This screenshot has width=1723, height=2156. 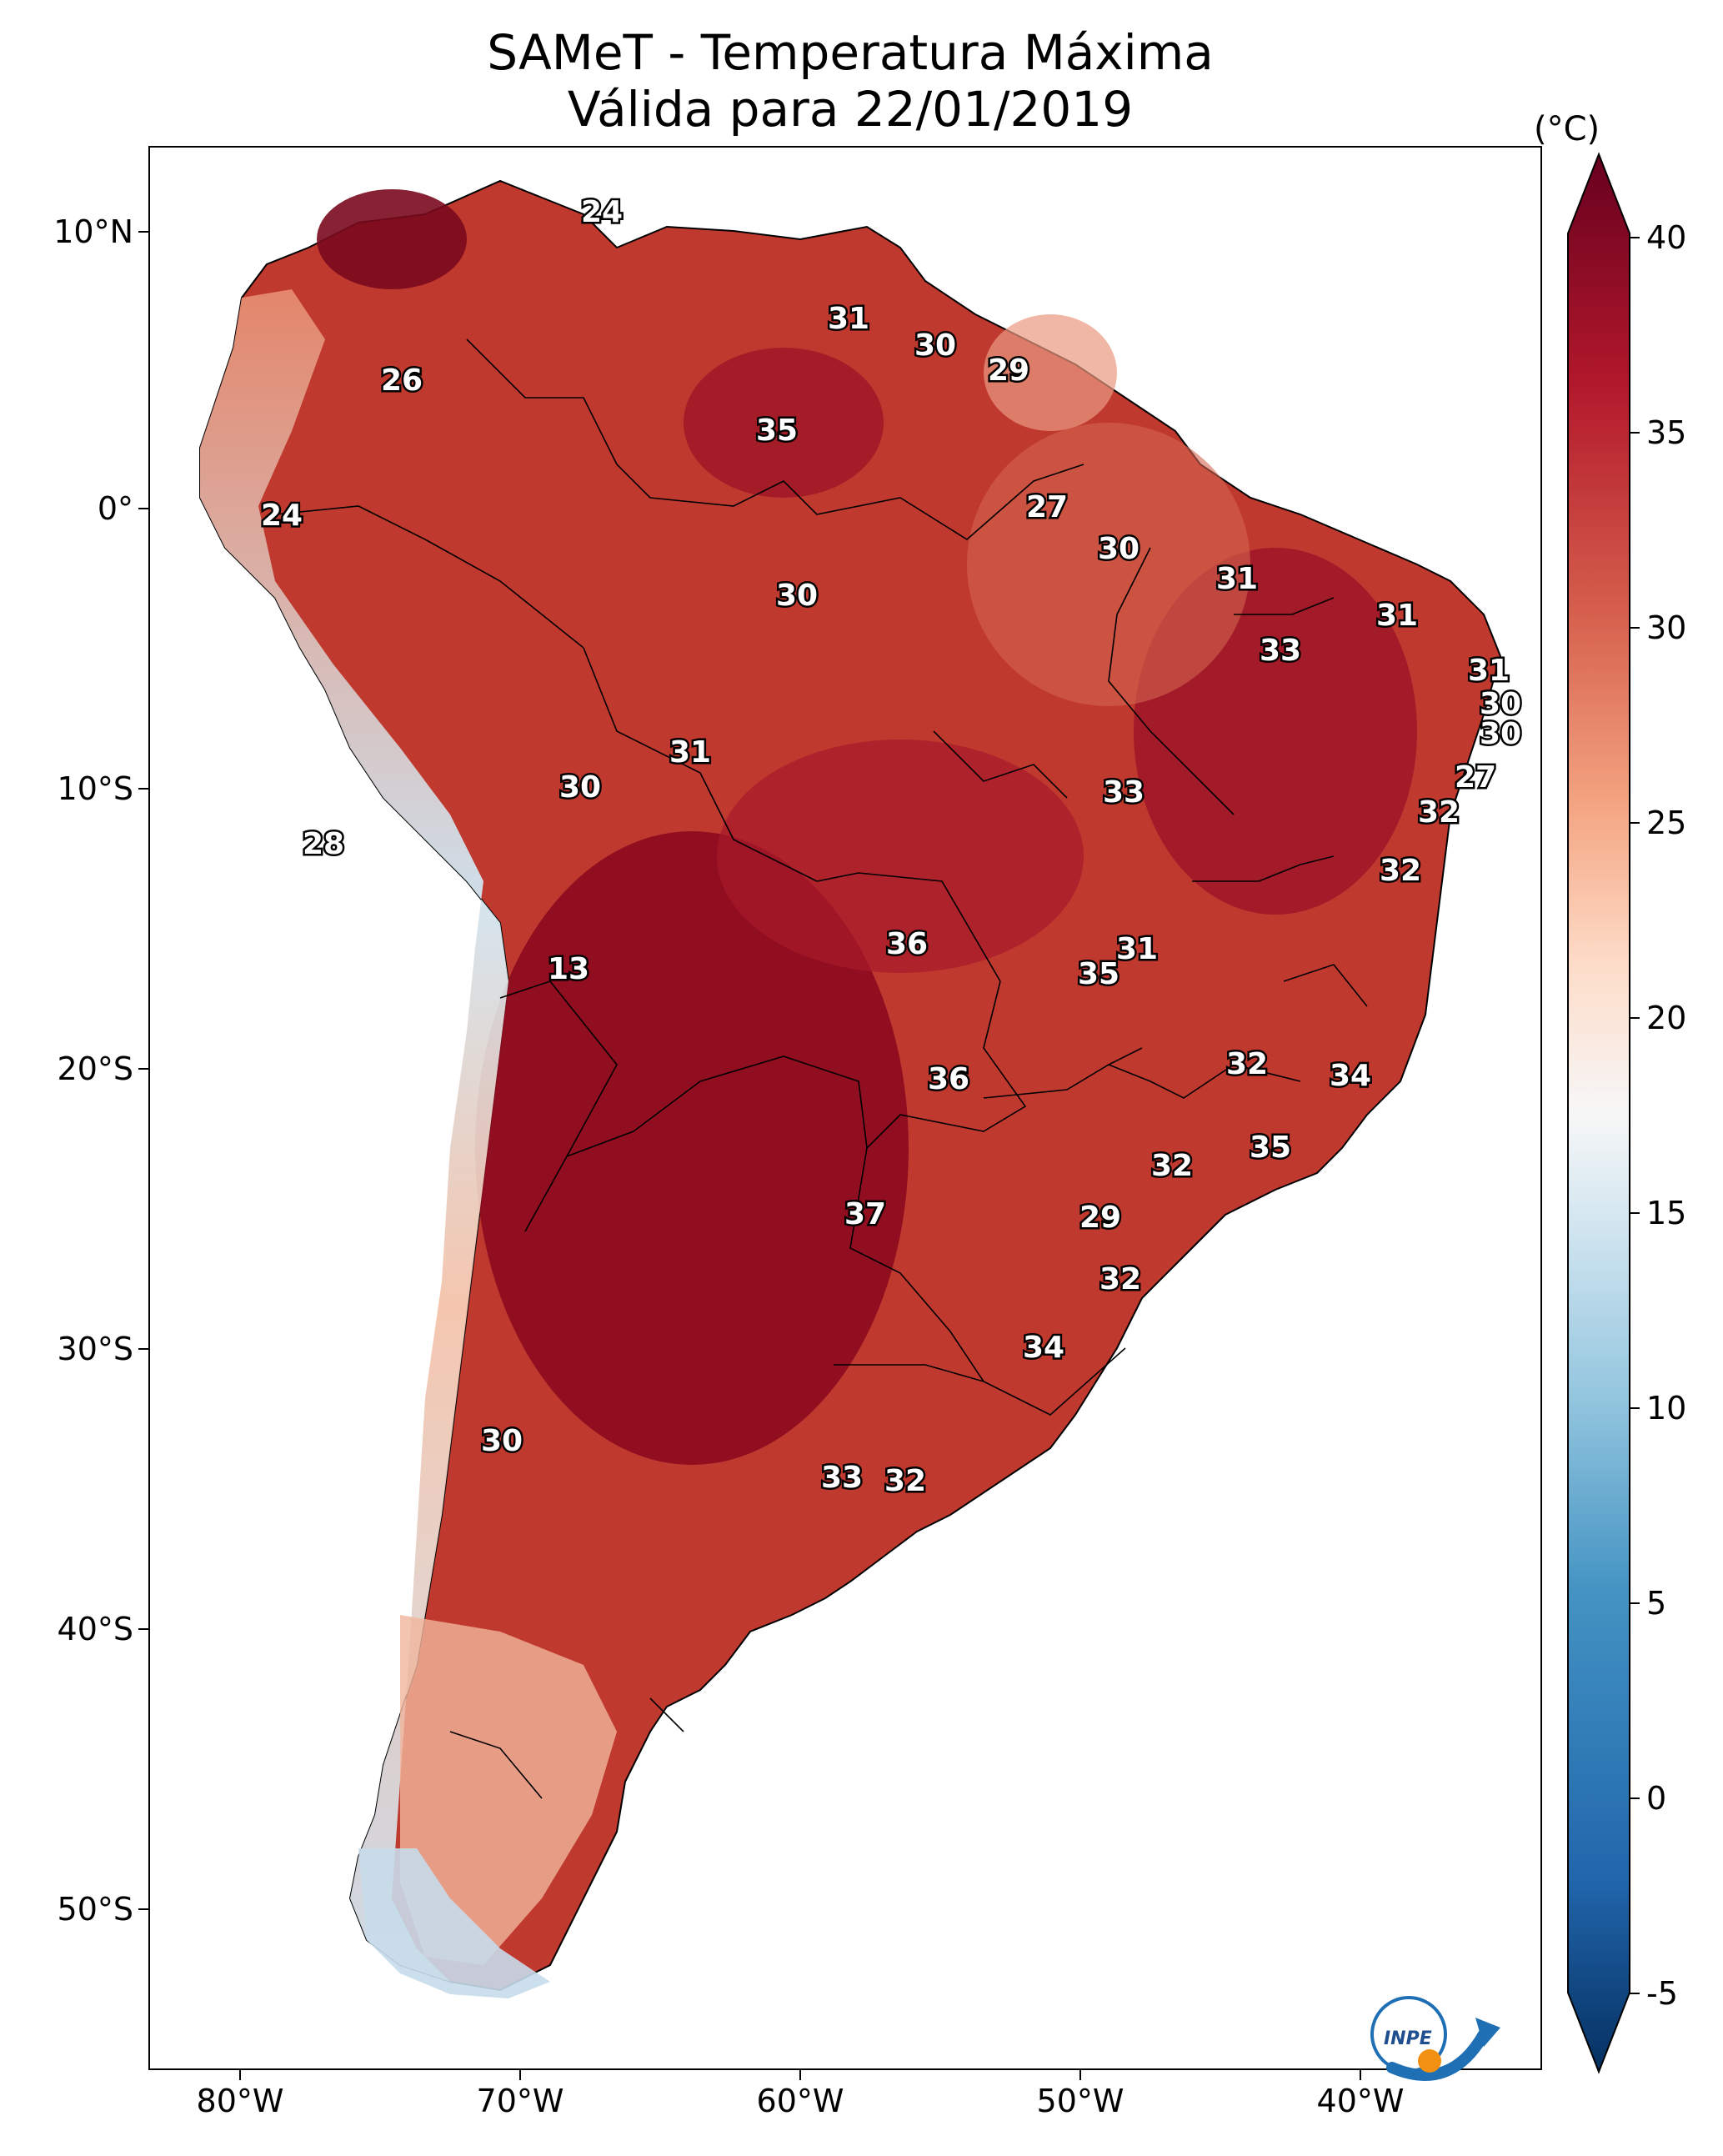 I want to click on colorbar, so click(x=1598, y=1113).